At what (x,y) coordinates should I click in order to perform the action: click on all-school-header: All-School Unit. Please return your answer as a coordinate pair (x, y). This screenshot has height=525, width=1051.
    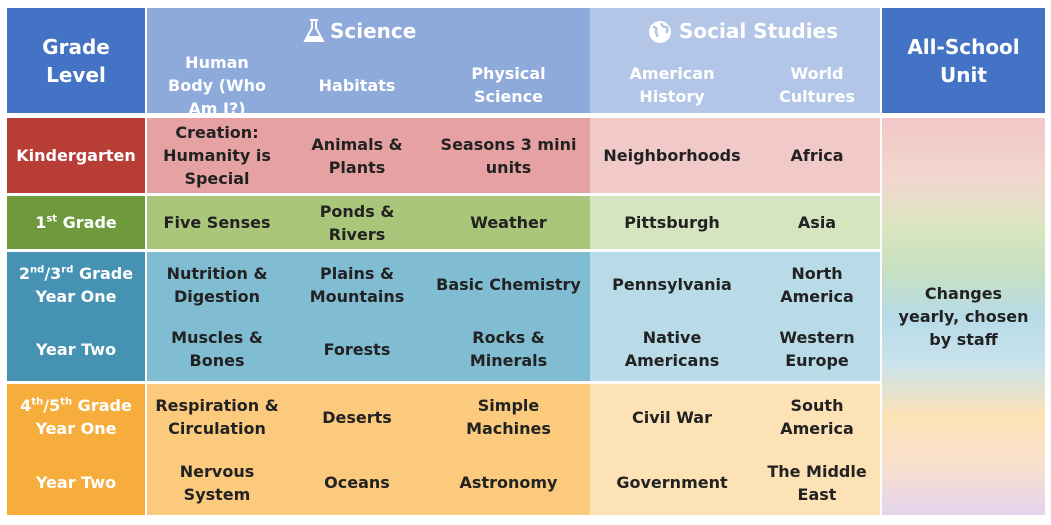
    Looking at the image, I should click on (963, 60).